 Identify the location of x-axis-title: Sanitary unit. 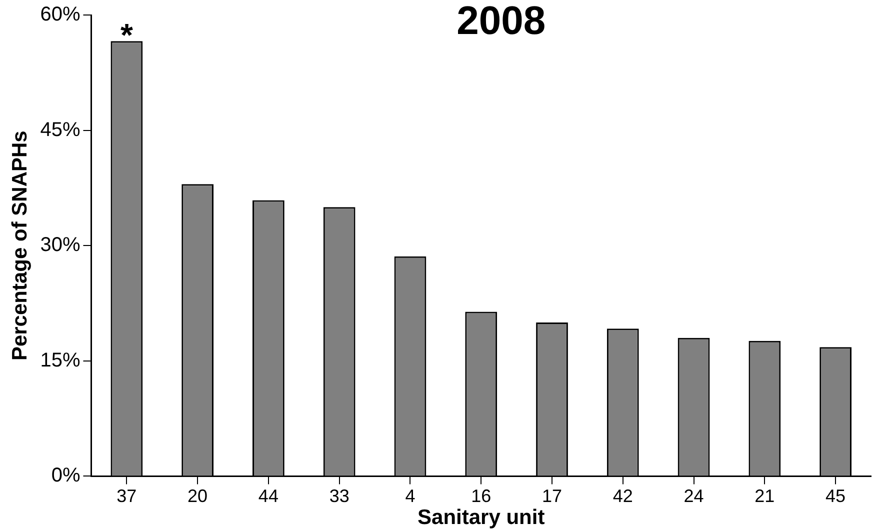
(481, 518).